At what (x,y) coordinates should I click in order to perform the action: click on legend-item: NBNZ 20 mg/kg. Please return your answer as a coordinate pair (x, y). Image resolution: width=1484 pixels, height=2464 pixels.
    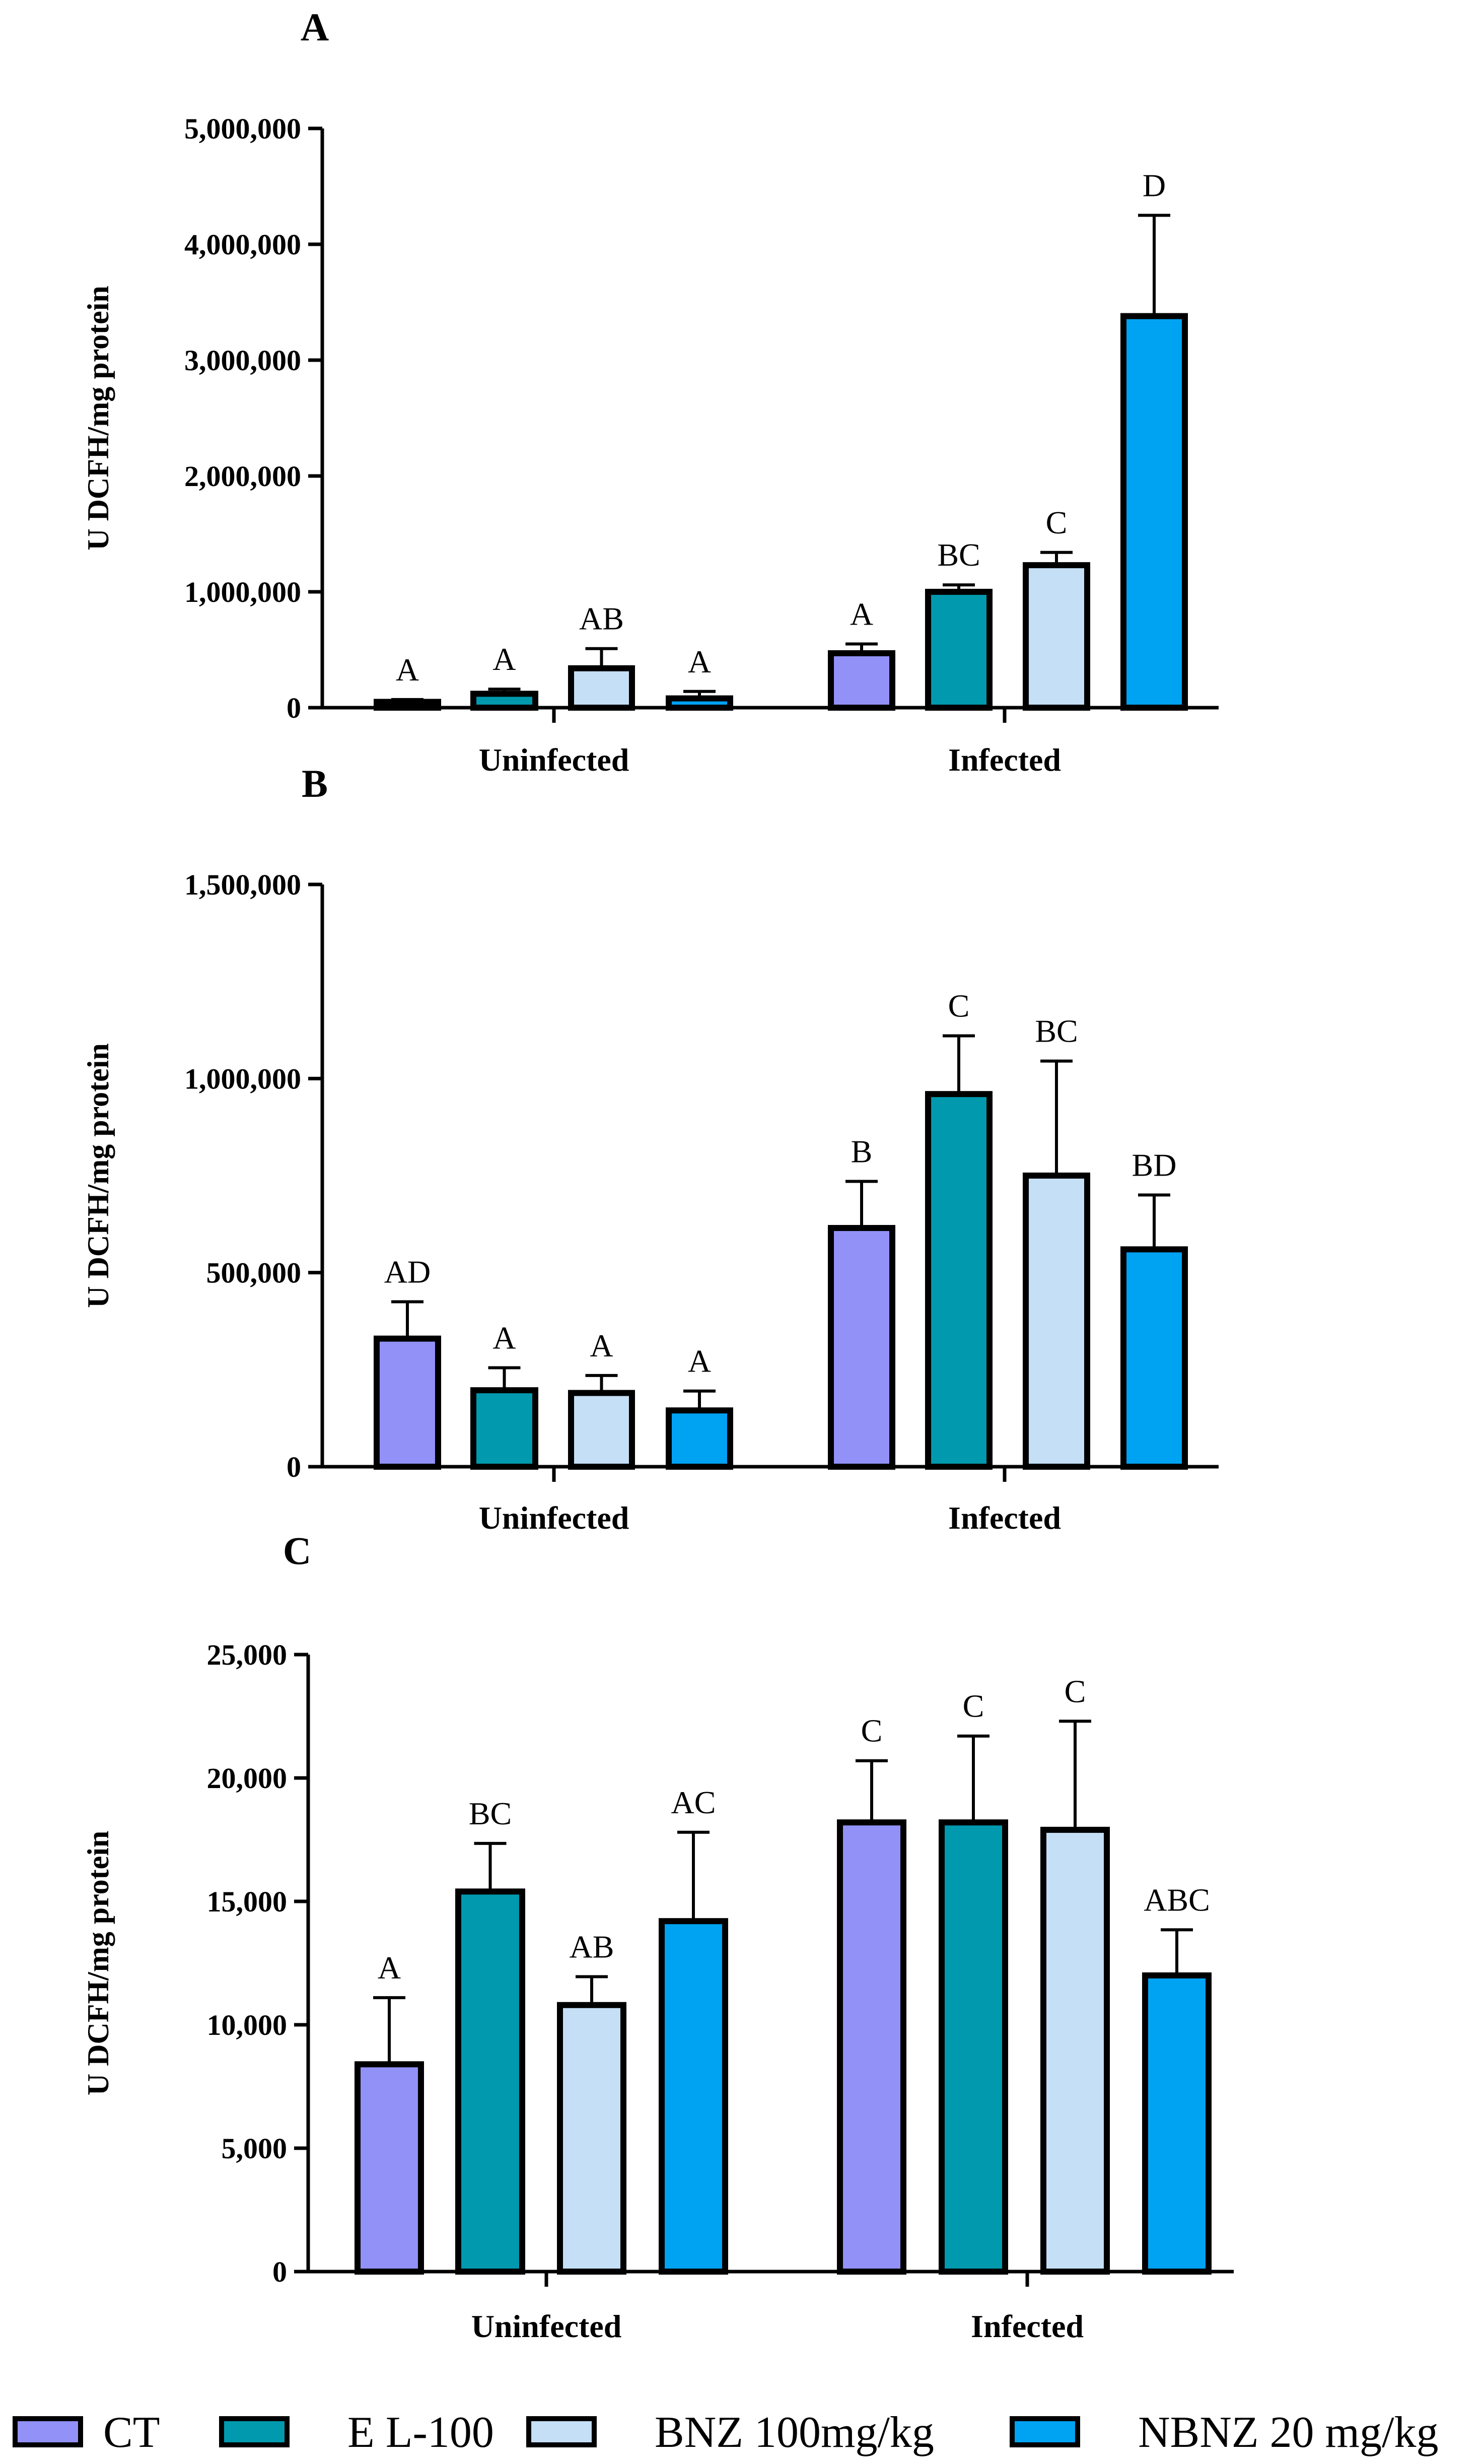
    Looking at the image, I should click on (1224, 2433).